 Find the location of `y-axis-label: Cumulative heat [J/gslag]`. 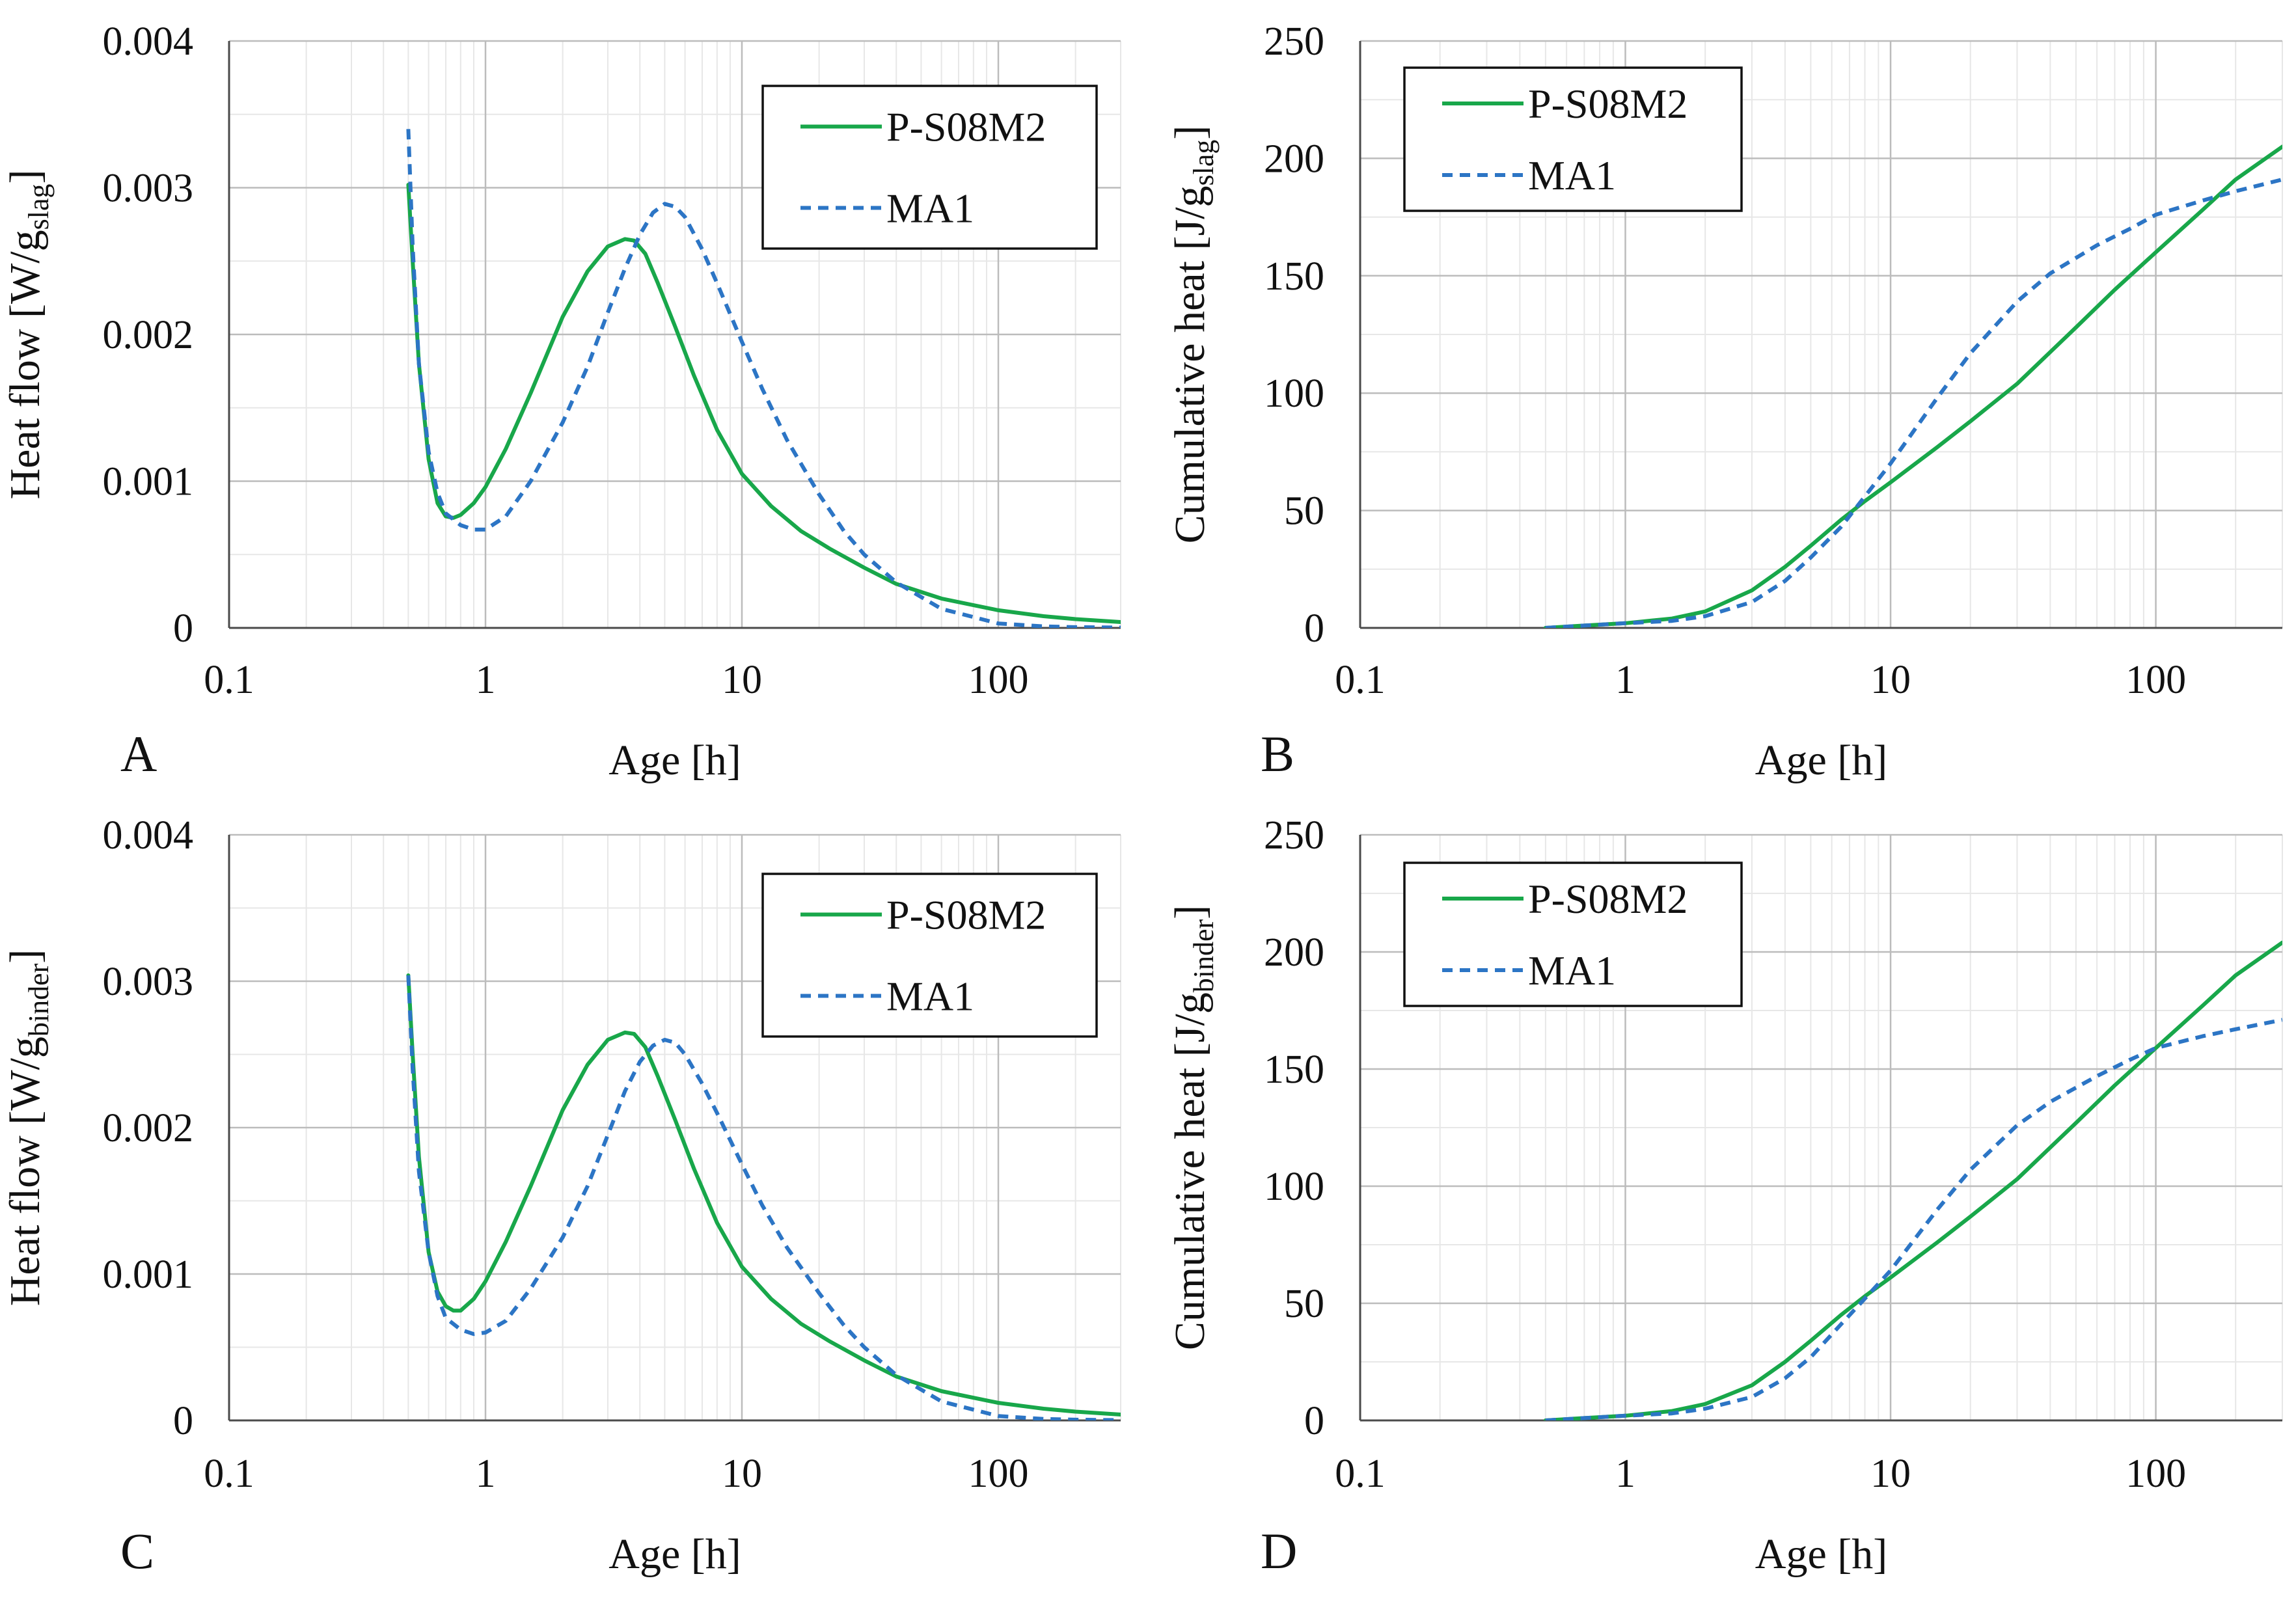

y-axis-label: Cumulative heat [J/gslag] is located at coordinates (1193, 335).